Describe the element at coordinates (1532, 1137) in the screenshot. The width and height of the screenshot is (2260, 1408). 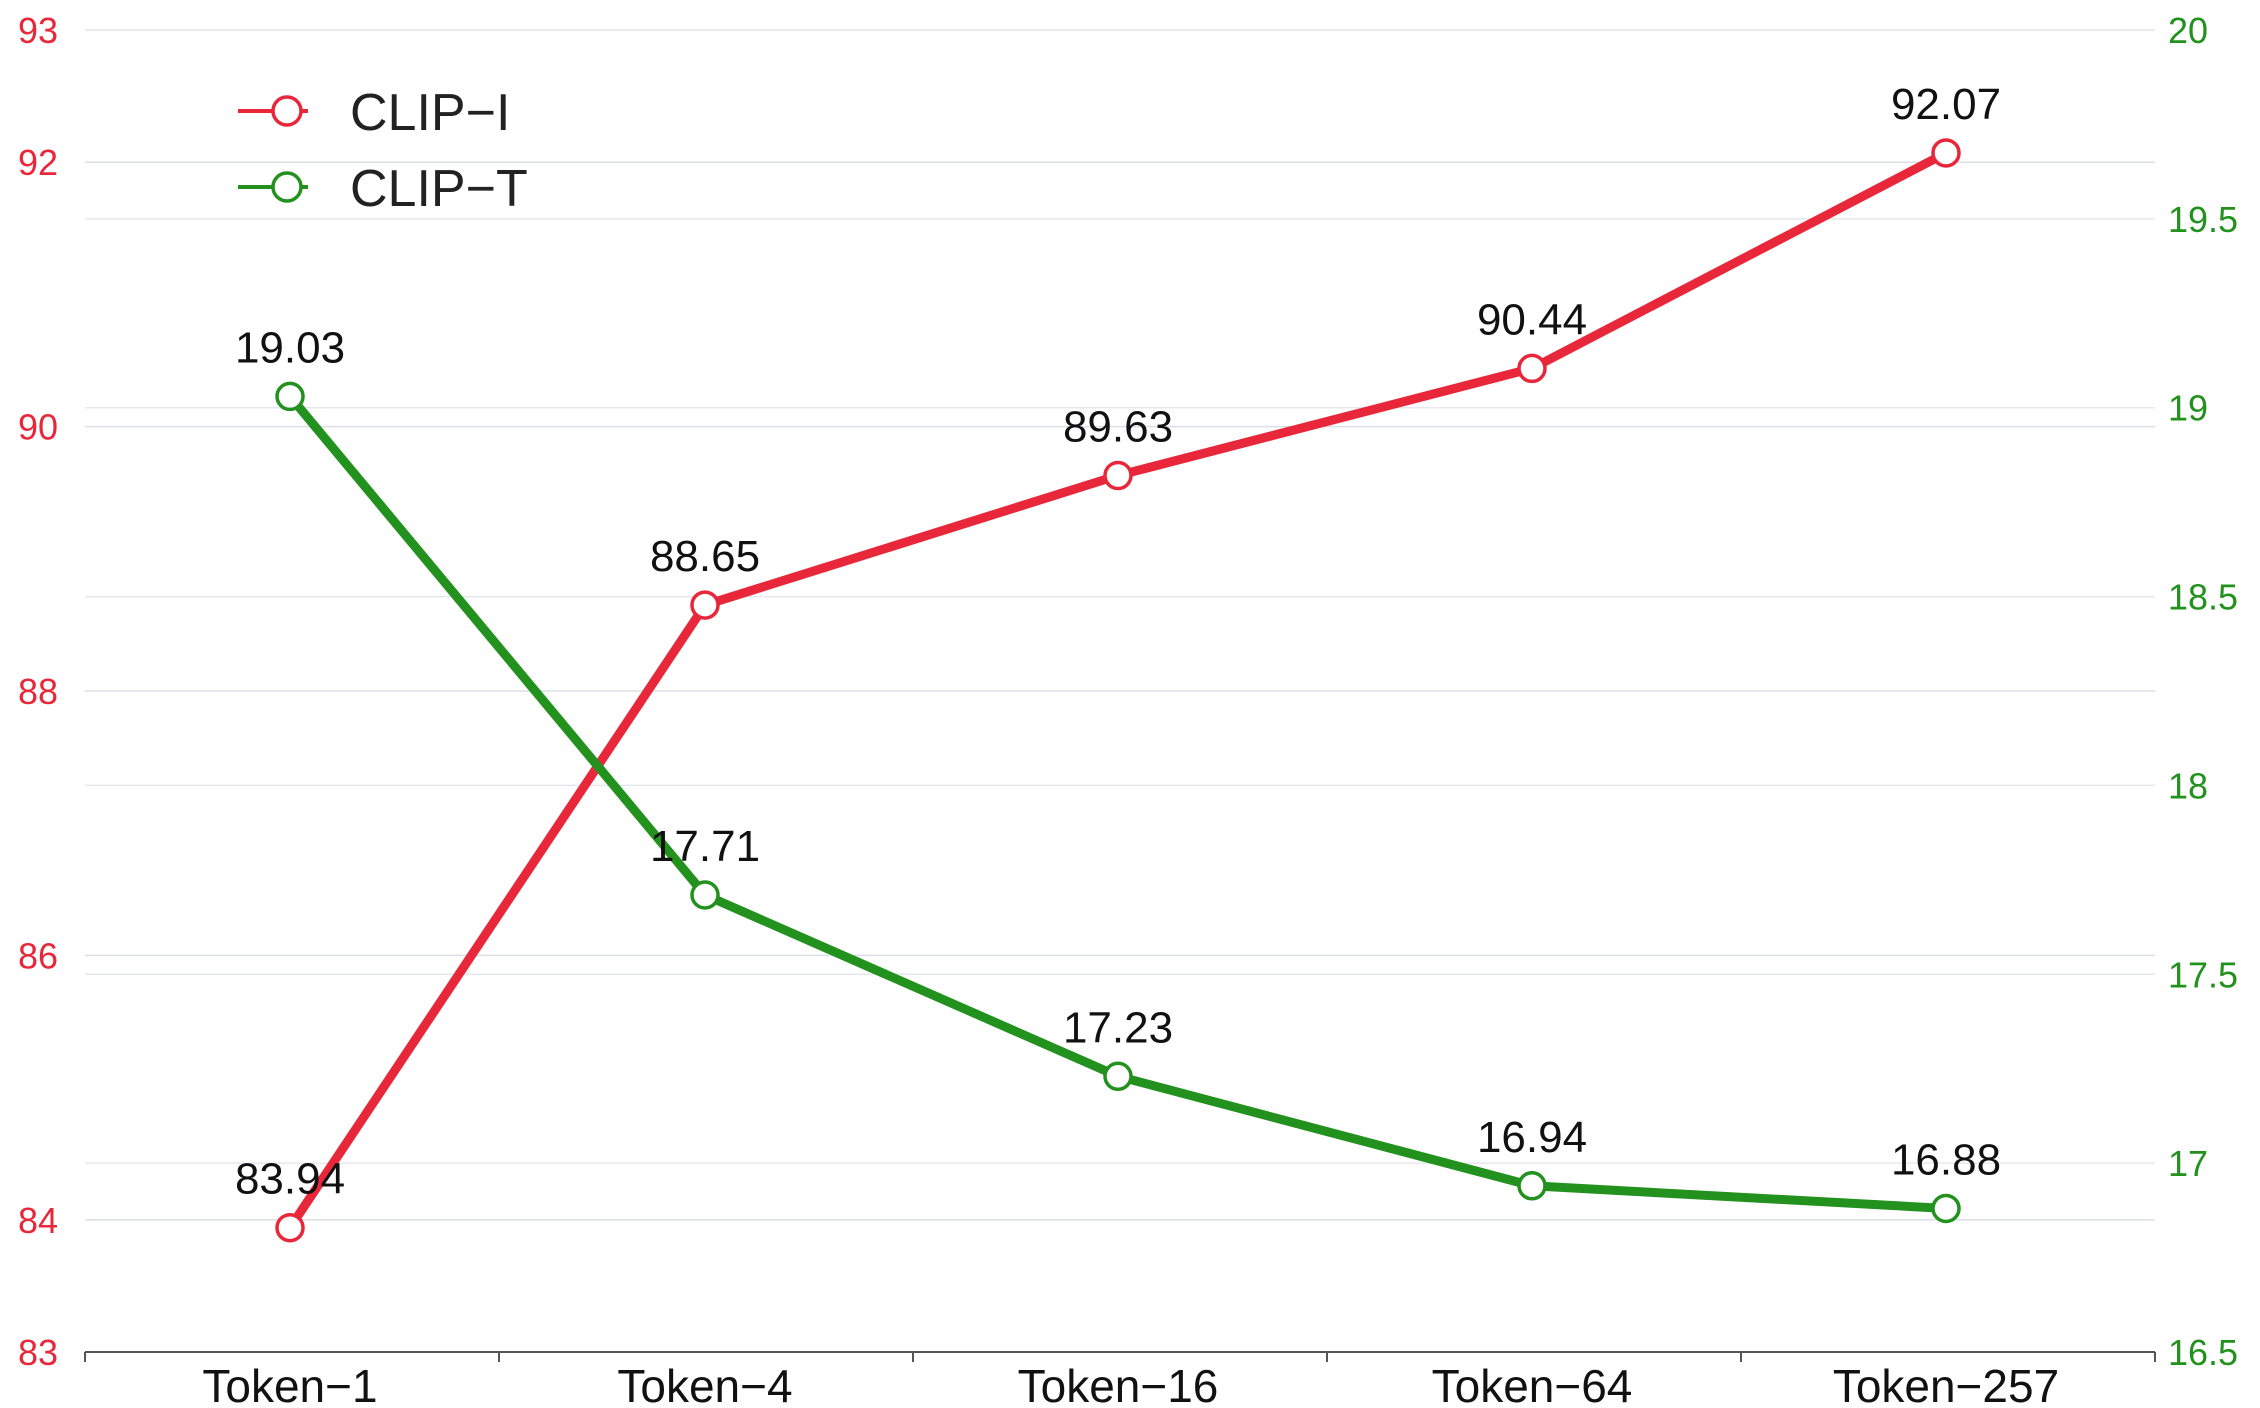
I see `data-label-1: 16.94` at that location.